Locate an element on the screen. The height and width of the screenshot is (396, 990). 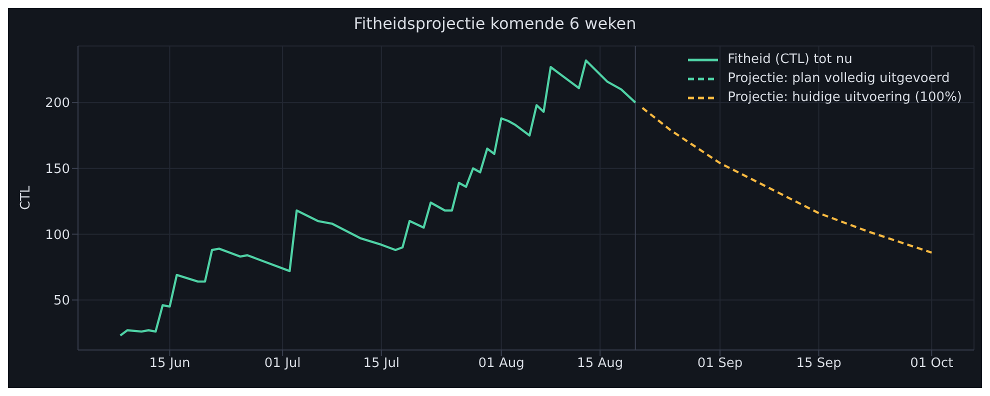
chart-title: Fitheidsprojectie komende 6 weken is located at coordinates (495, 24).